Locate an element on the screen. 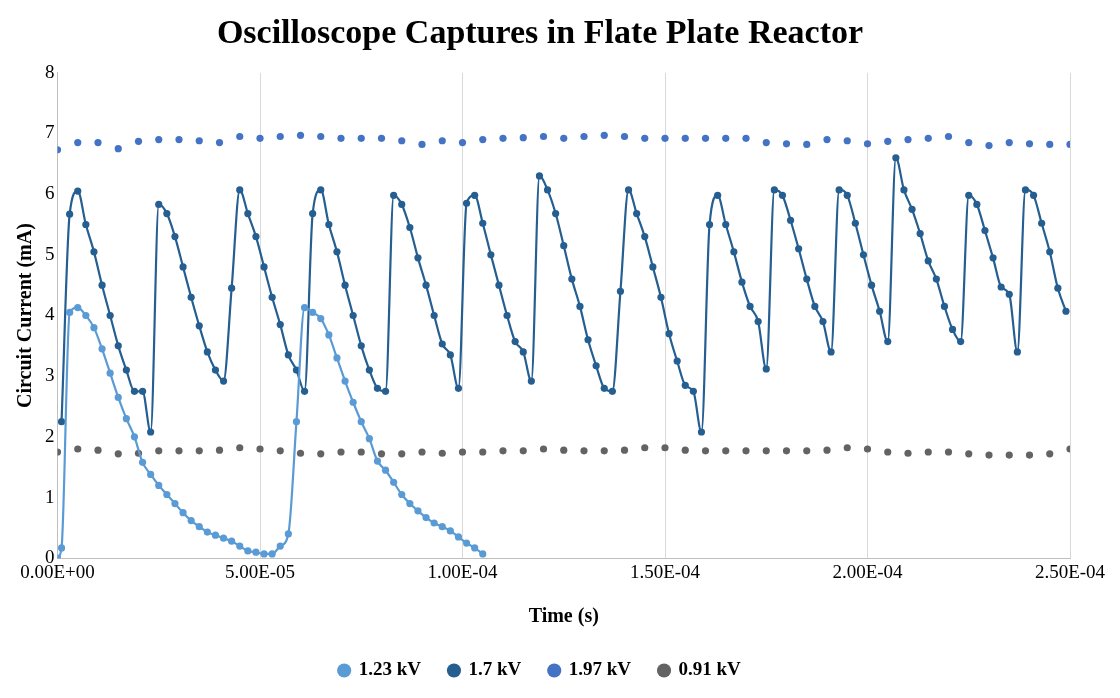 The height and width of the screenshot is (698, 1120). y-tick-label: 2 is located at coordinates (50, 435).